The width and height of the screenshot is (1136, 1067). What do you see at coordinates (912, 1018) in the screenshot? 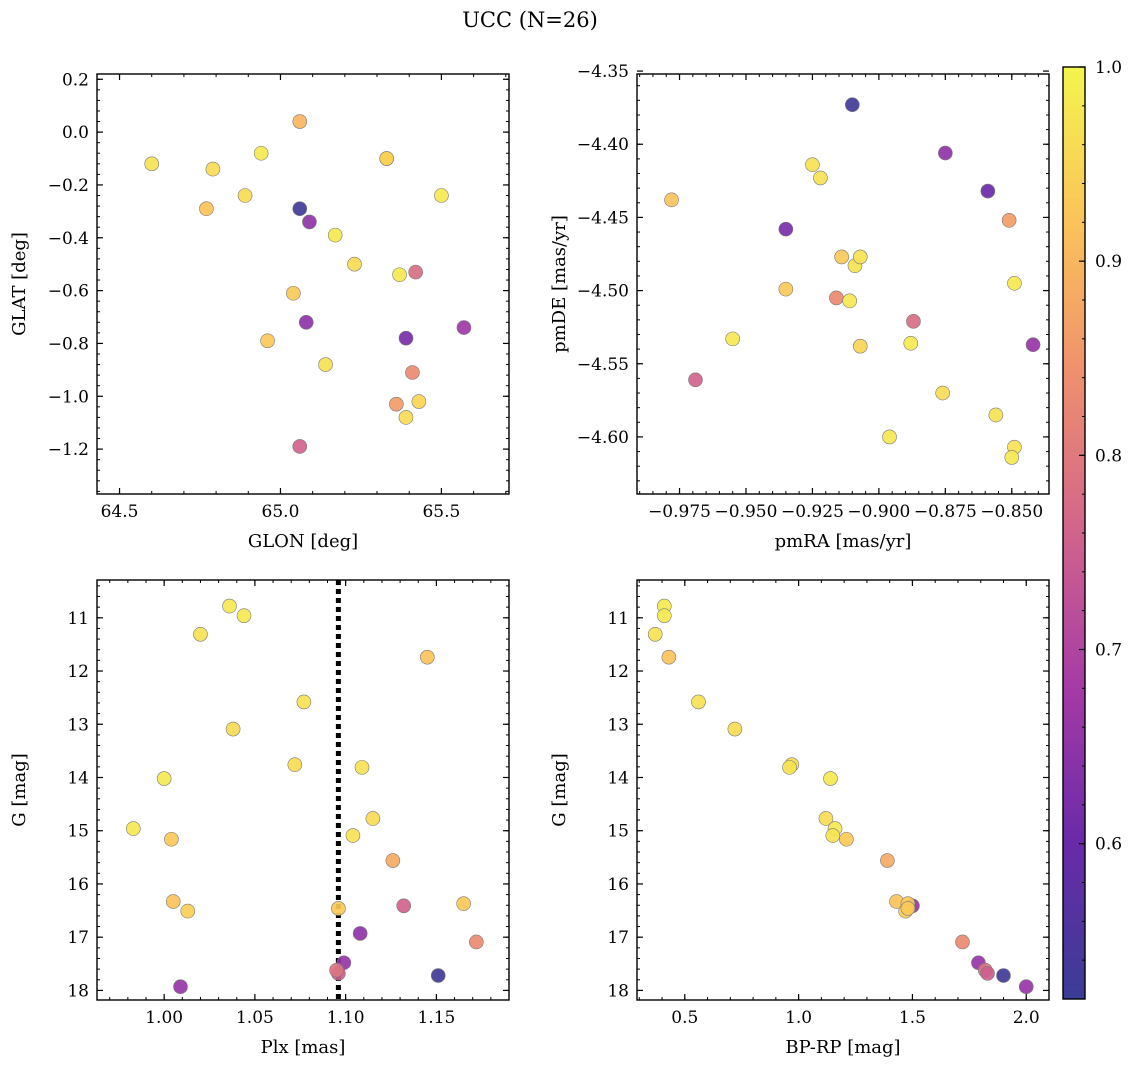
I see `x-tick-label: 1.5` at bounding box center [912, 1018].